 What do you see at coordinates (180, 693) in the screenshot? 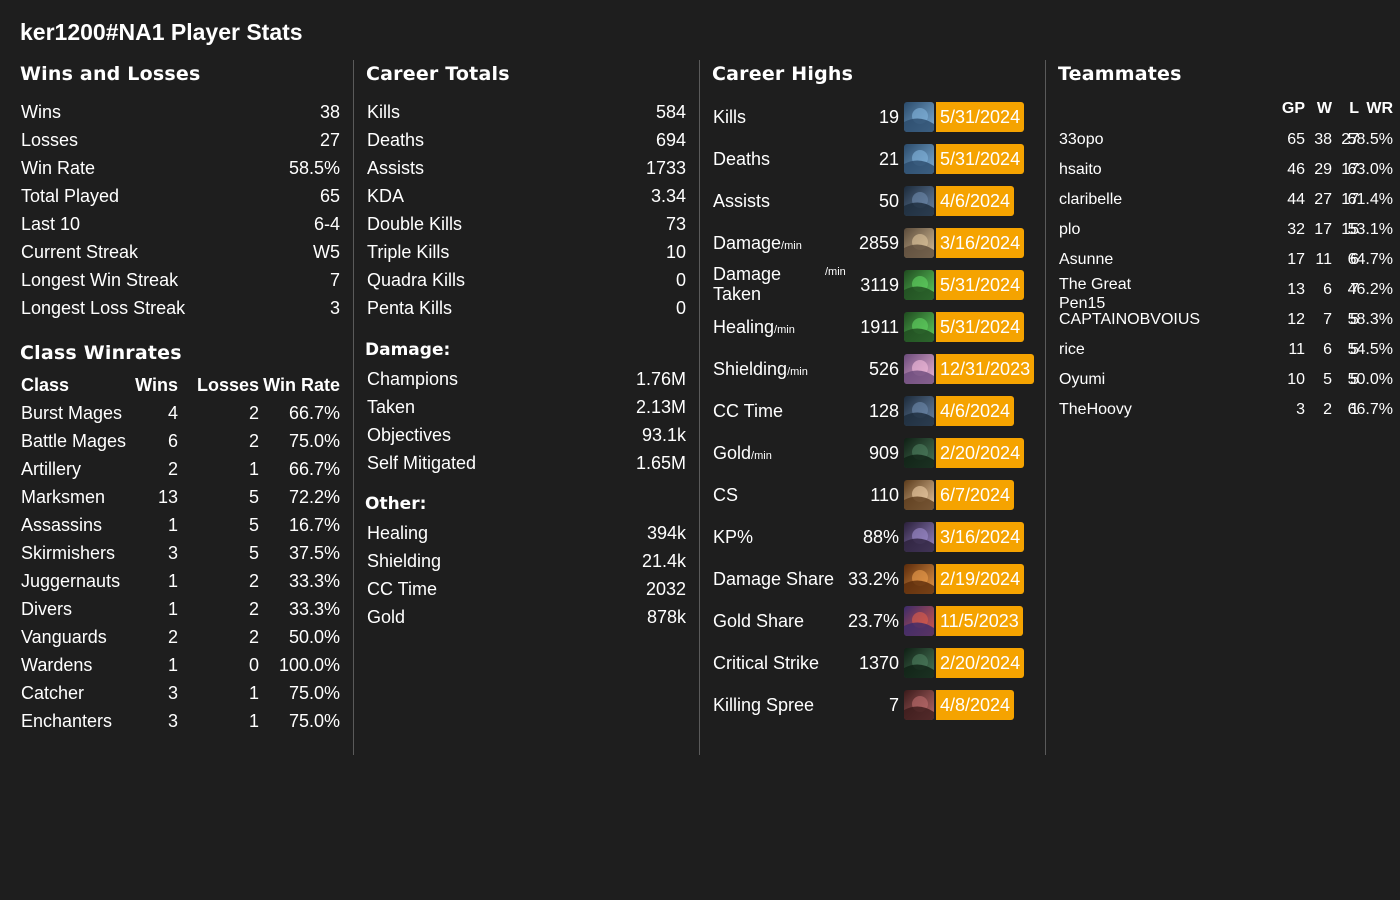
I see `table-row: Catcher 3 1 75.0%` at bounding box center [180, 693].